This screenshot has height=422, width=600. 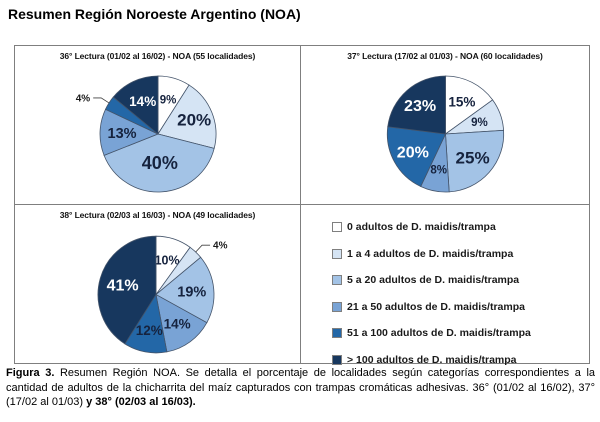 I want to click on legend-label: 0 adultos de D. maidis/trampa, so click(x=421, y=227).